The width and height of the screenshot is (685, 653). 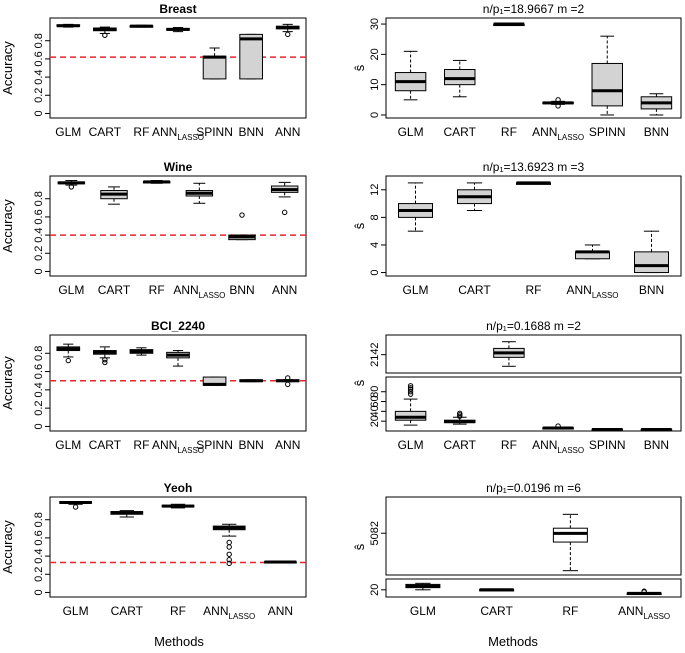 I want to click on y-tick-label-lower-3: 80, so click(x=375, y=392).